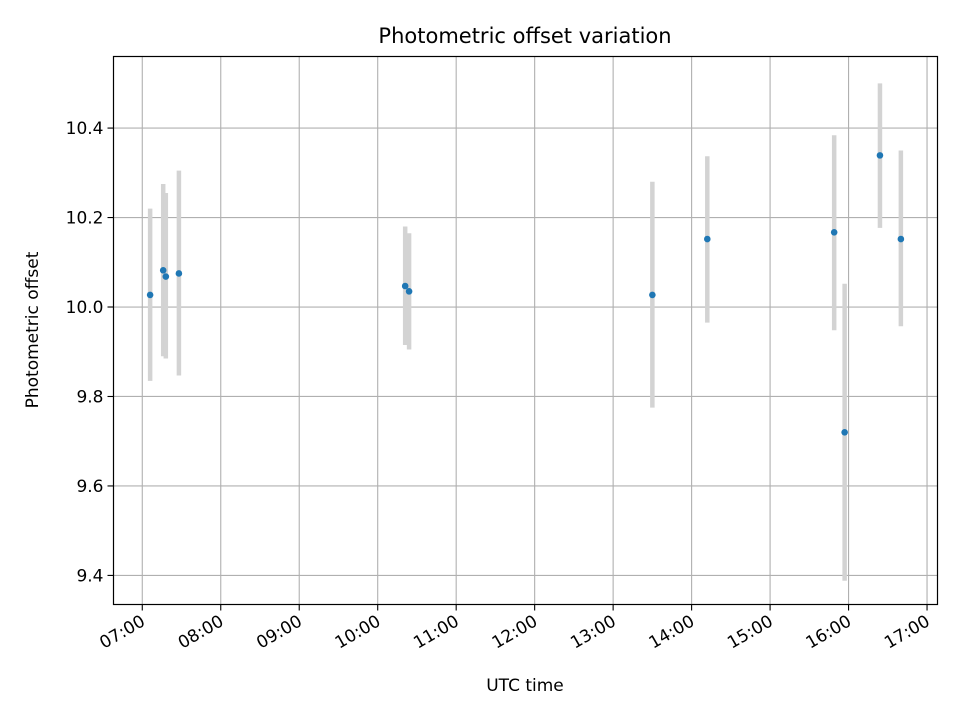 The image size is (960, 720). I want to click on y-tick-label: 9.6, so click(89, 487).